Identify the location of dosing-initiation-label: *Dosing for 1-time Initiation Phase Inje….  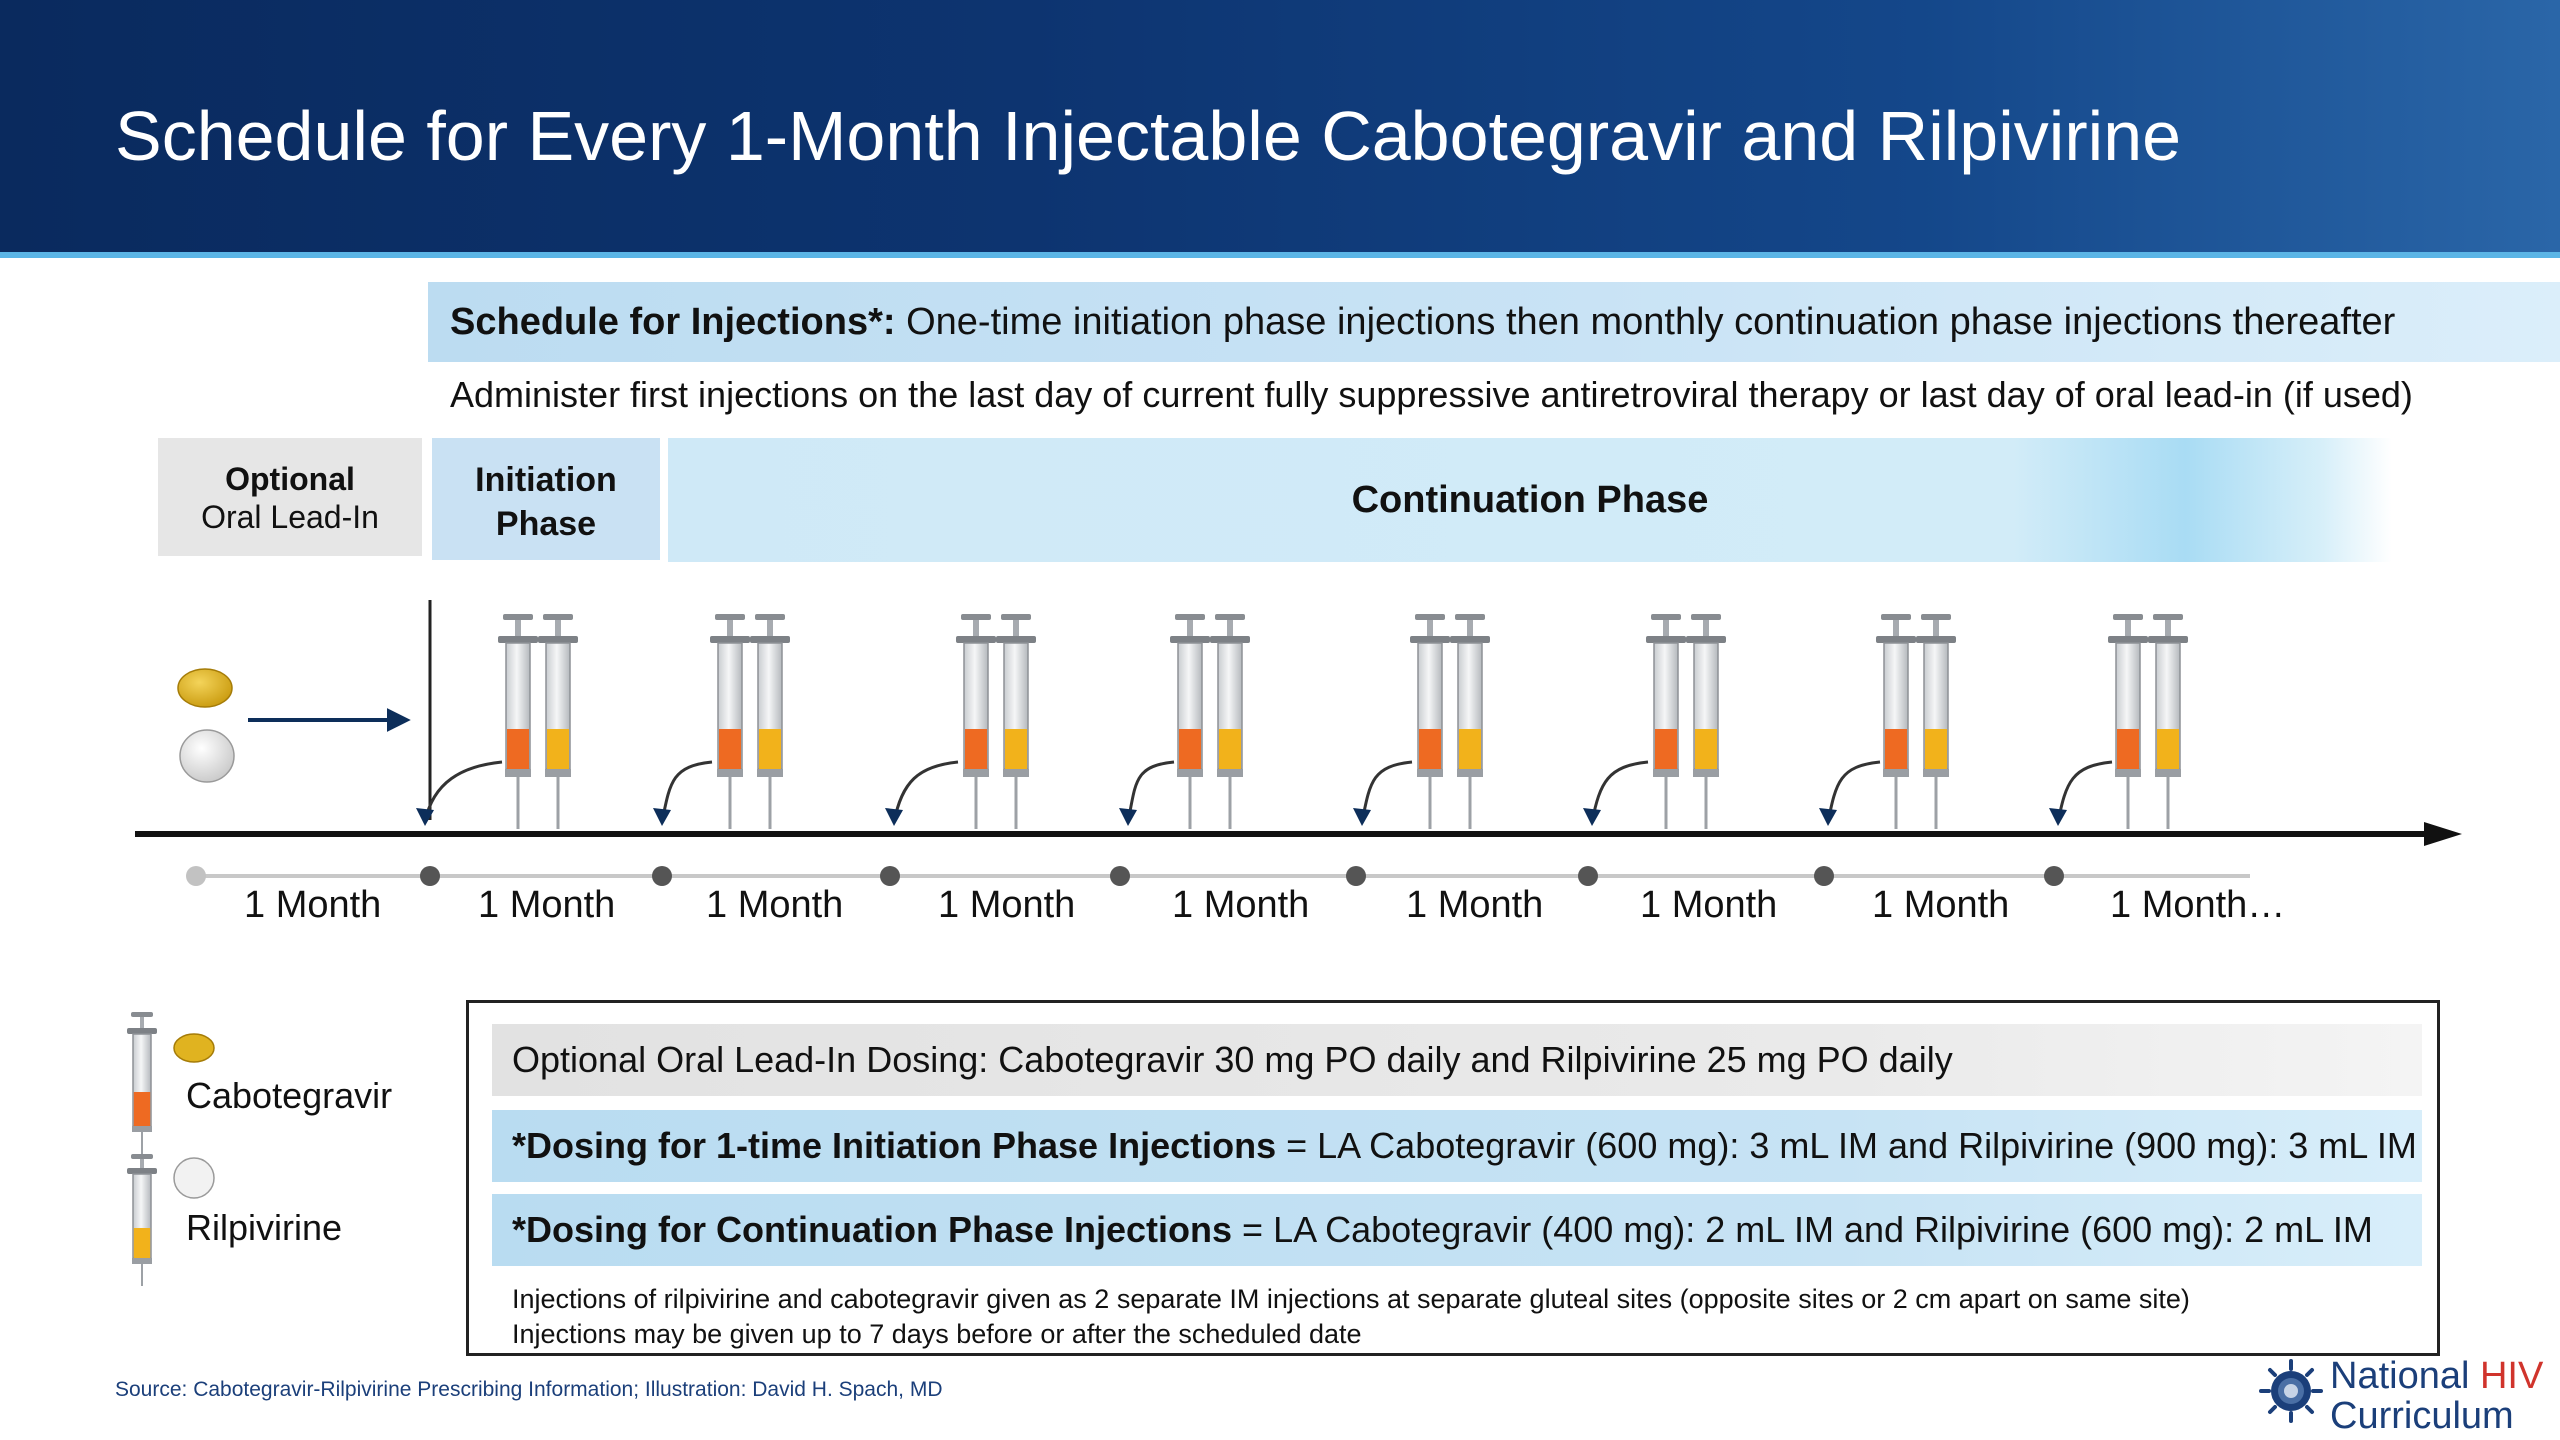
(894, 1145).